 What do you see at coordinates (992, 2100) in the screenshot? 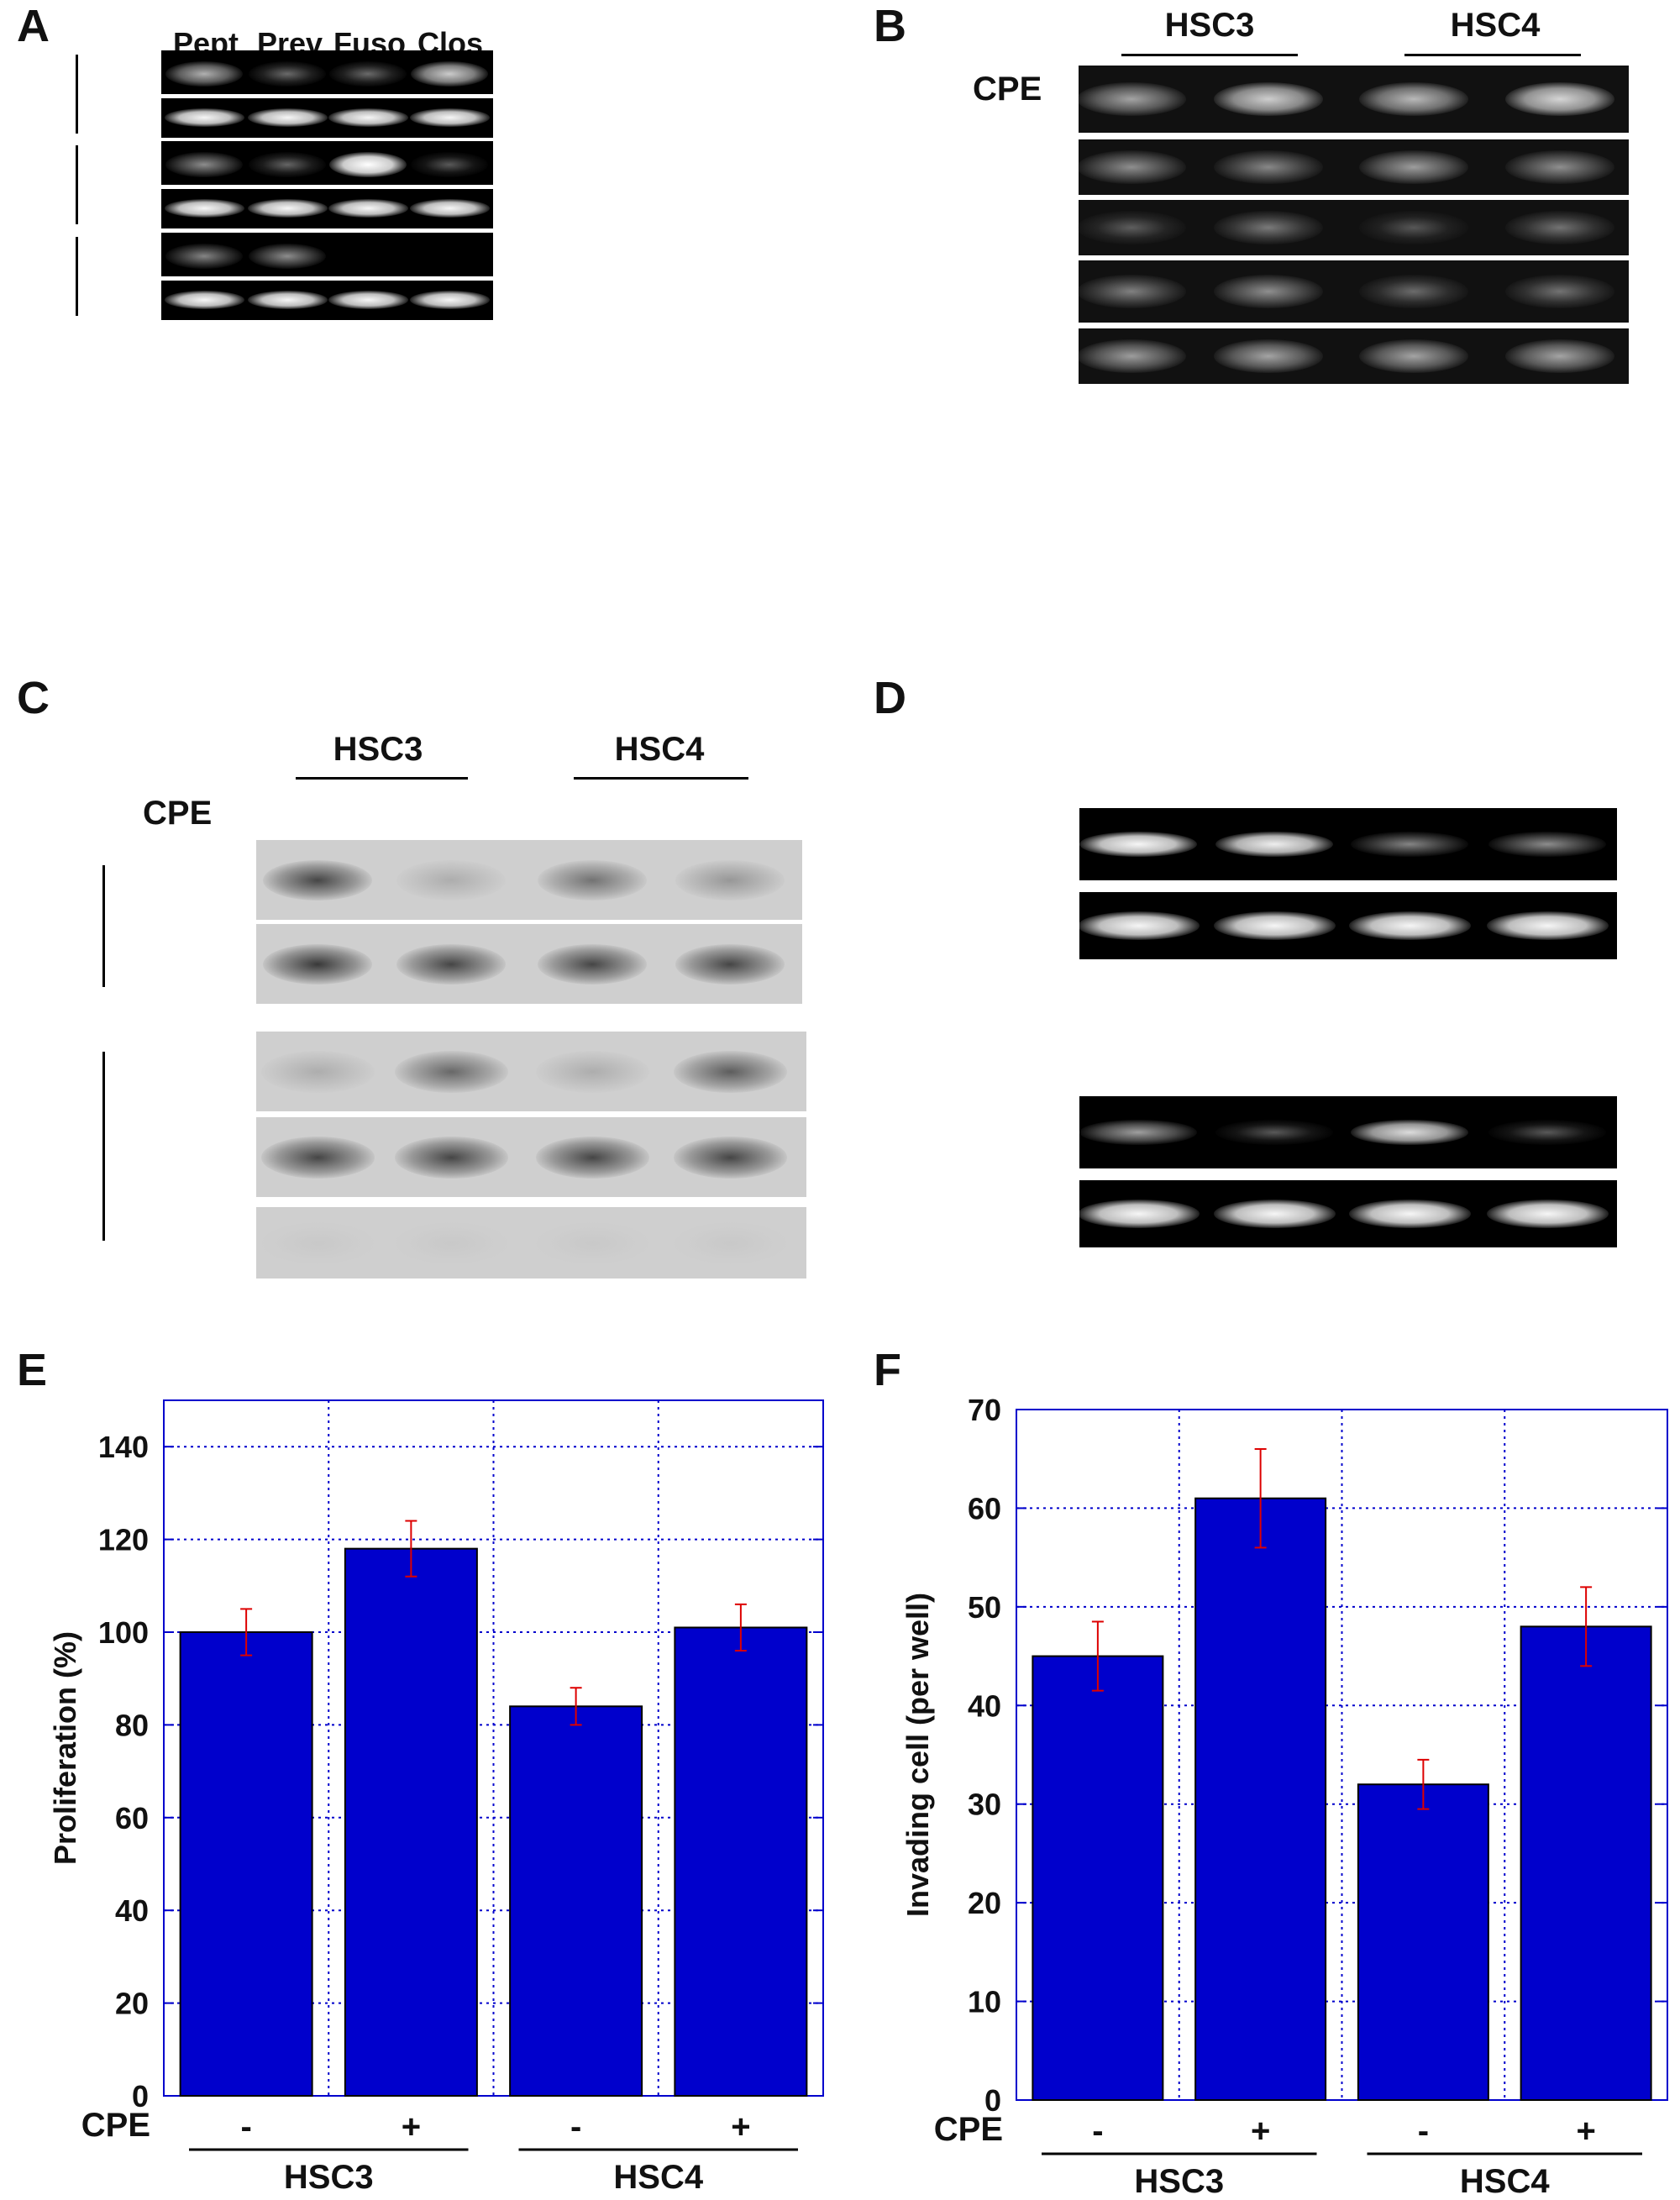
I see `y-tick-label: 0` at bounding box center [992, 2100].